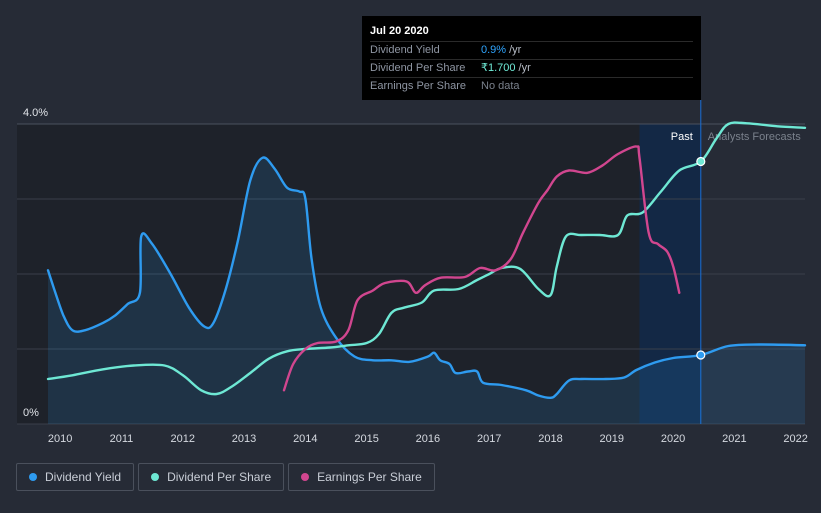  I want to click on legend-item-dividend-yield: Dividend Yield, so click(75, 477).